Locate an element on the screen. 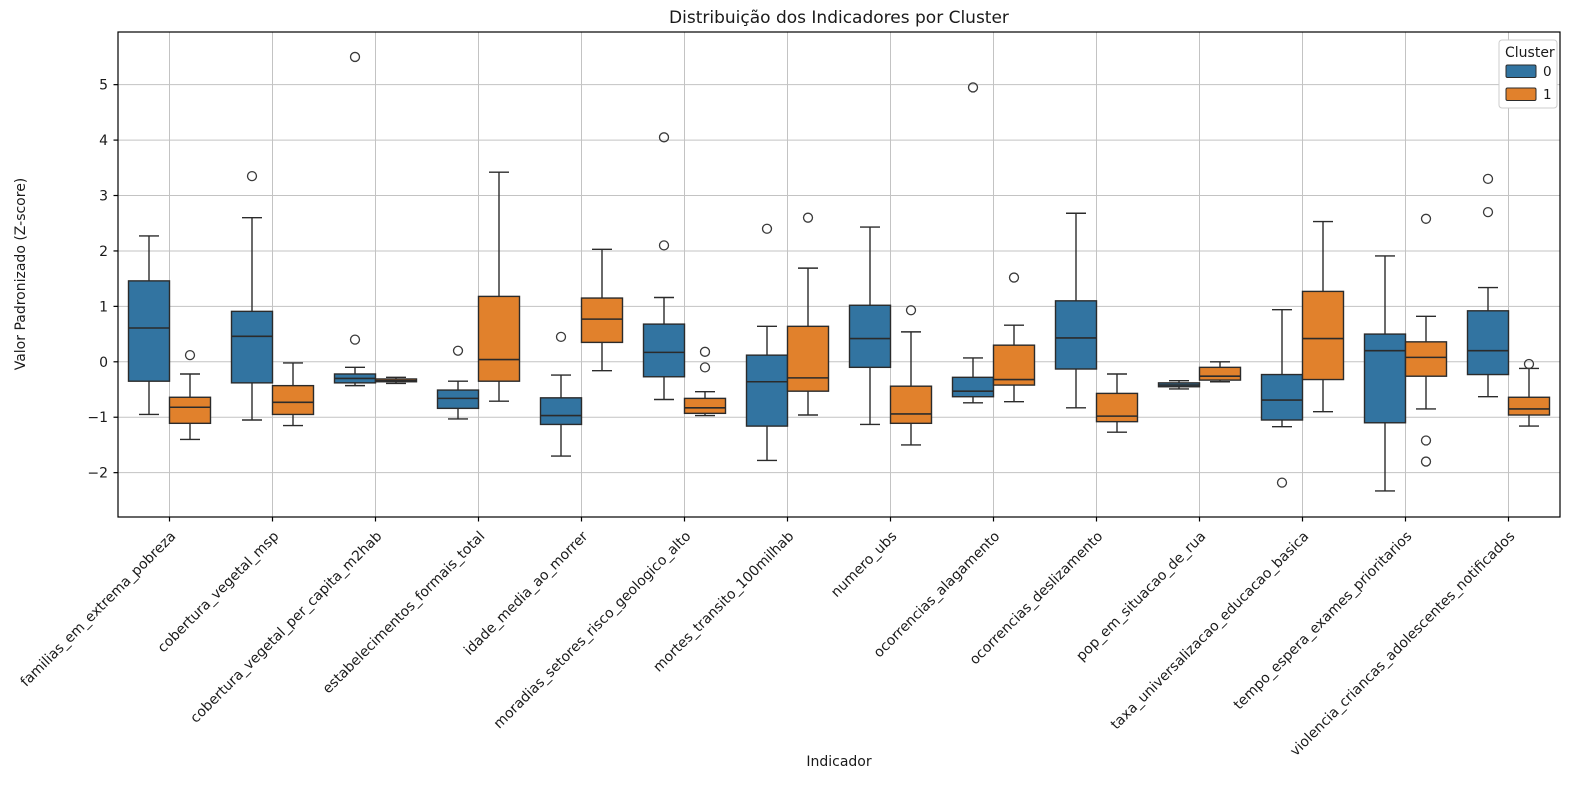 Image resolution: width=1582 pixels, height=790 pixels. box-cluster0-numero_ubs is located at coordinates (870, 326).